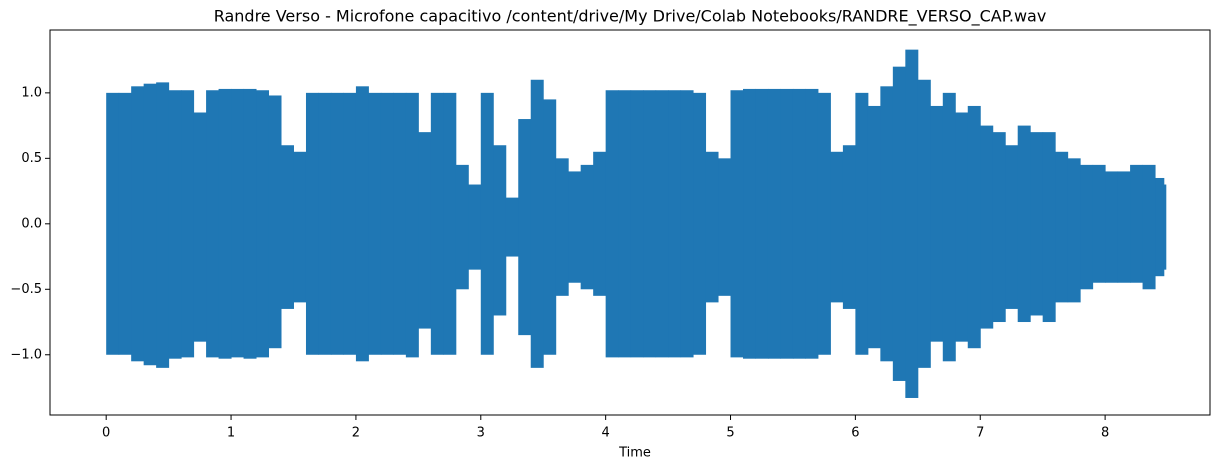 This screenshot has height=470, width=1225. Describe the element at coordinates (26, 289) in the screenshot. I see `y-tick-label: −0.5` at that location.